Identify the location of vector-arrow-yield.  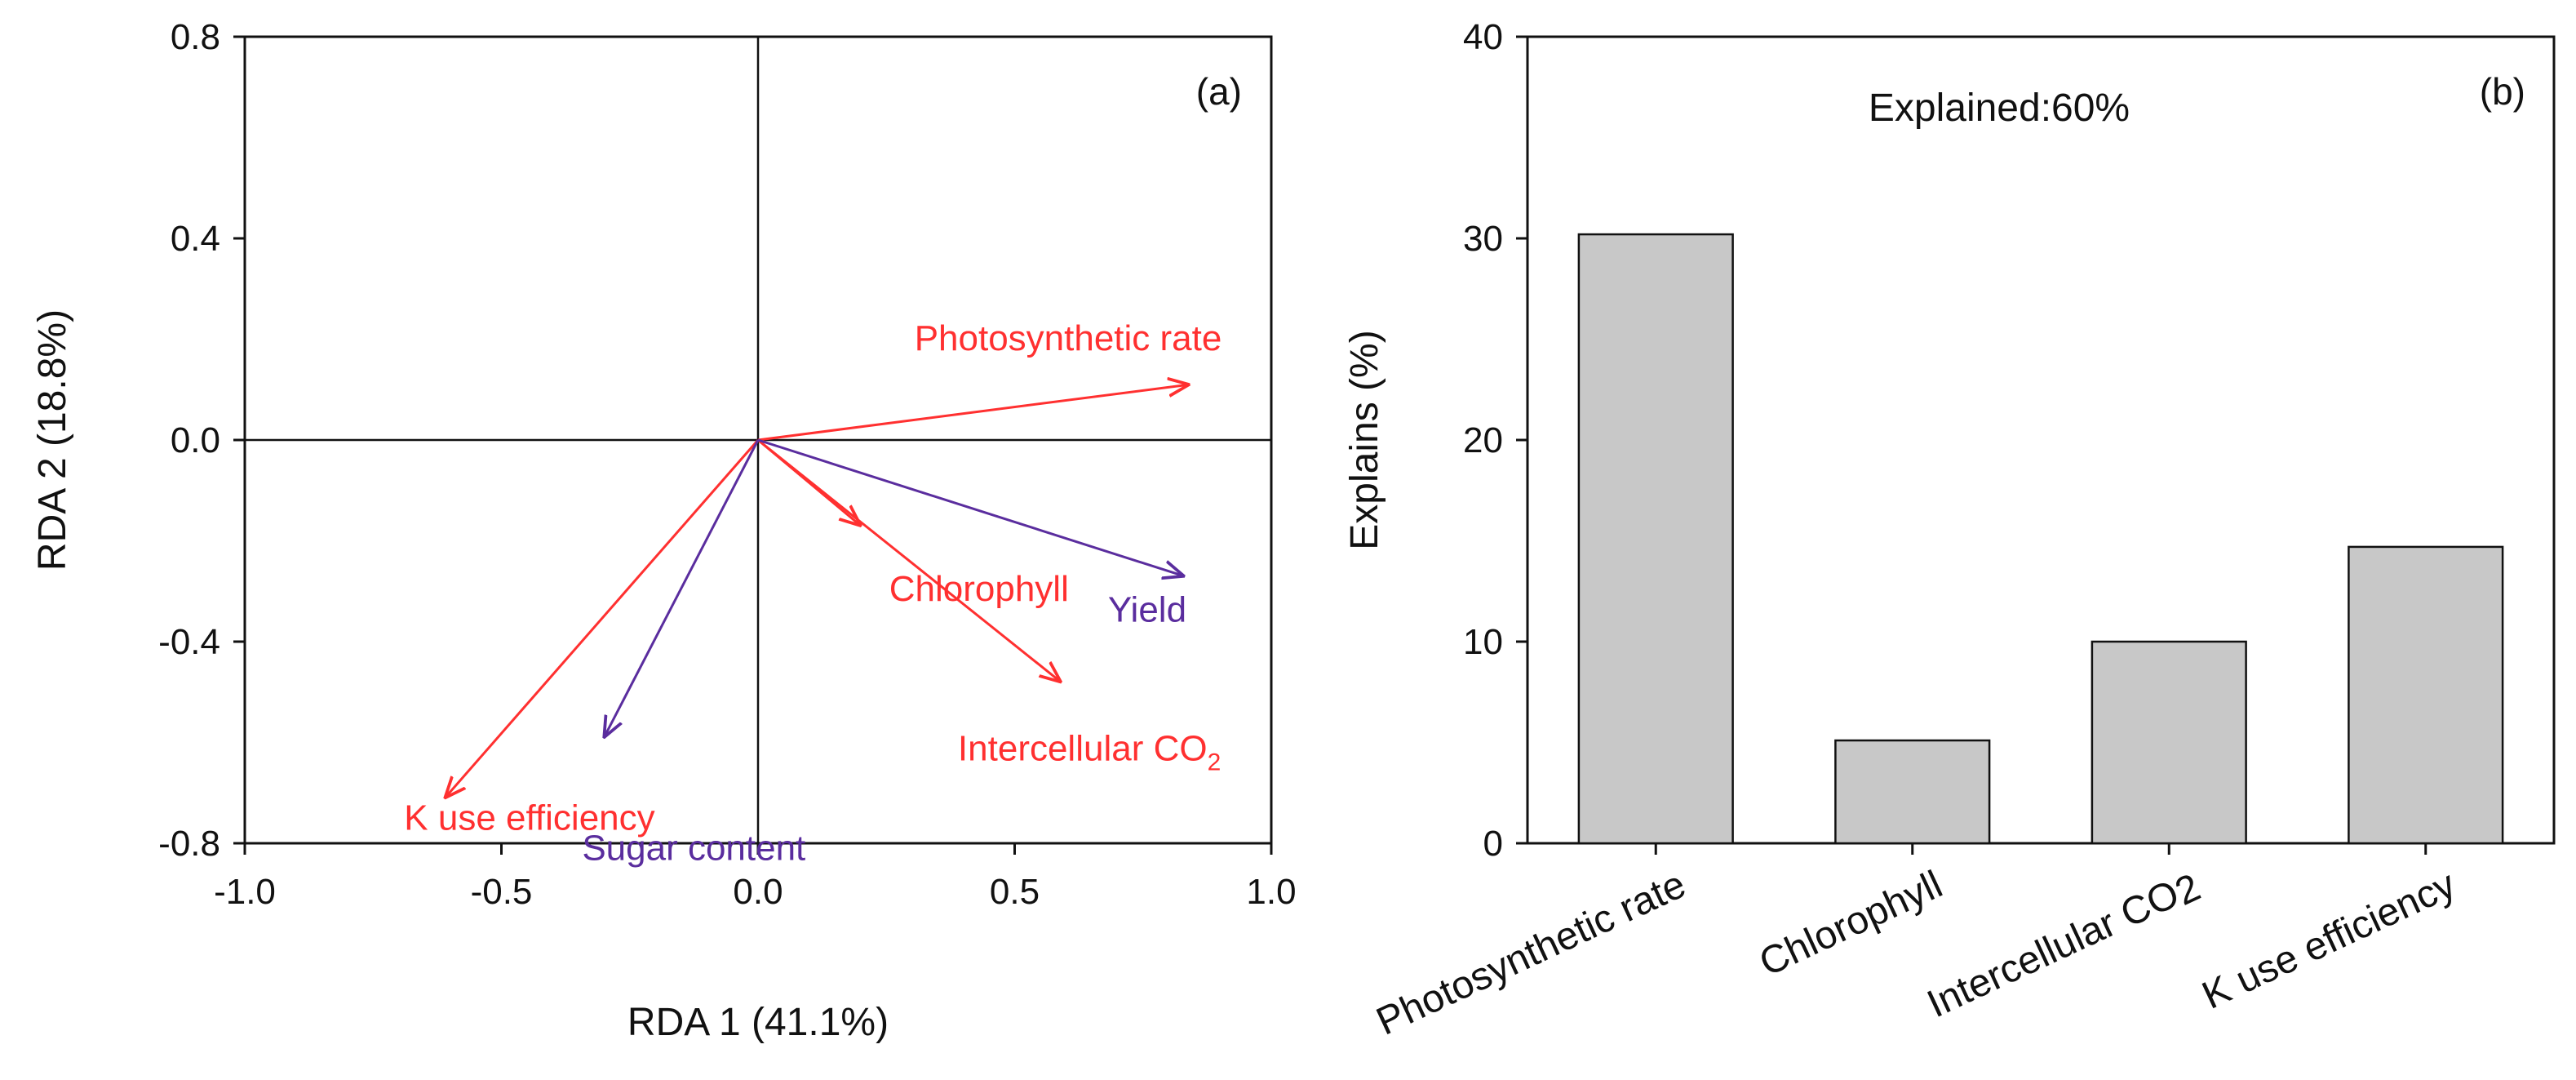
(970, 507).